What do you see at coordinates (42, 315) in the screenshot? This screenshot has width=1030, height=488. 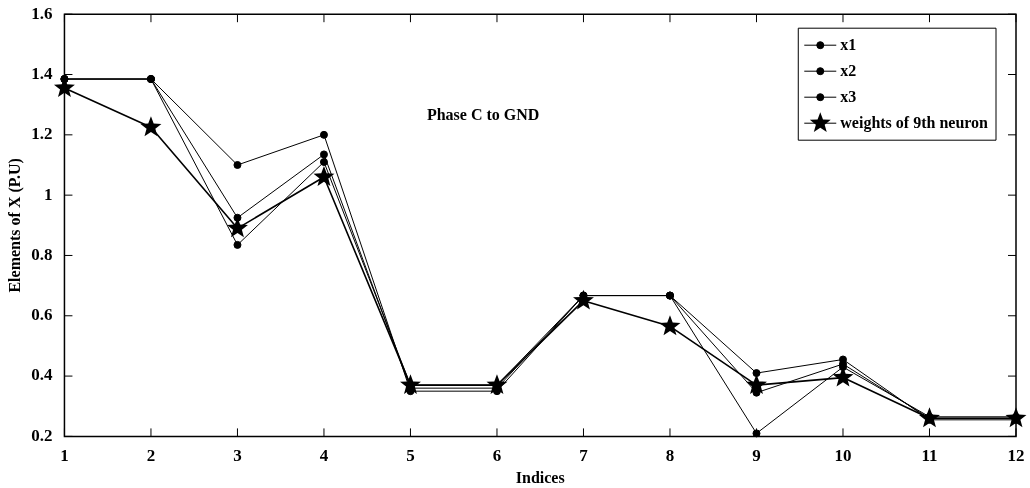 I see `y-tick-label: 0.6` at bounding box center [42, 315].